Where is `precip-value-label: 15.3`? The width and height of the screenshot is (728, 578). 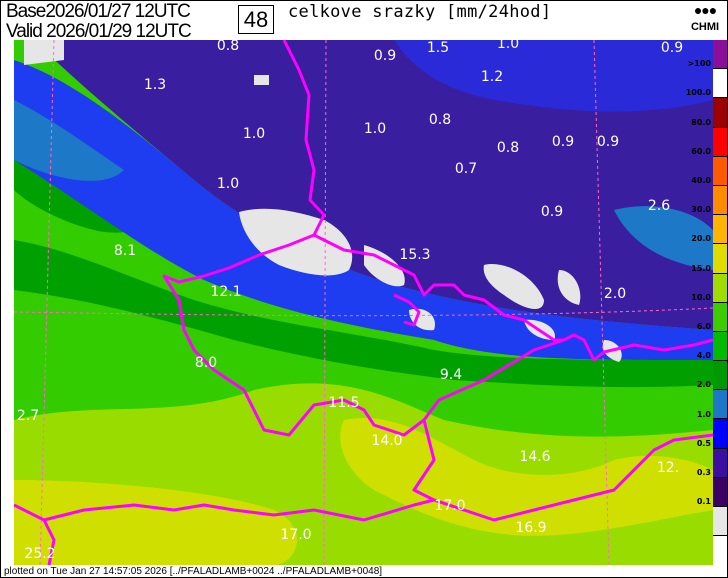
precip-value-label: 15.3 is located at coordinates (415, 255).